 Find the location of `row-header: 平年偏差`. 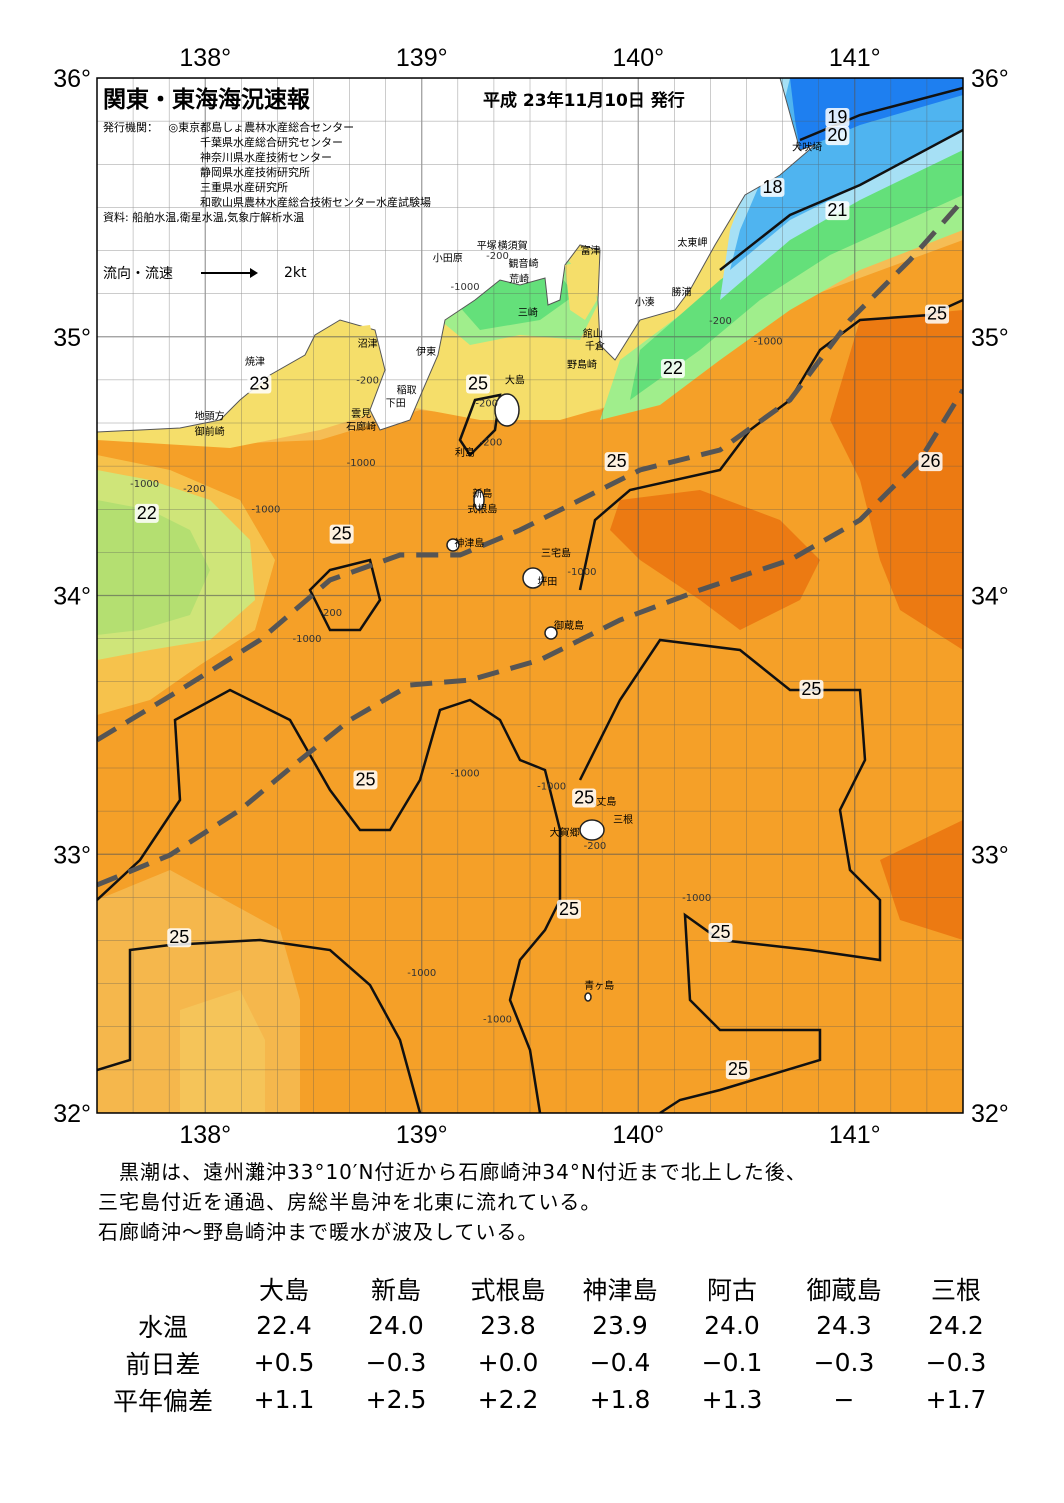

row-header: 平年偏差 is located at coordinates (162, 1401).